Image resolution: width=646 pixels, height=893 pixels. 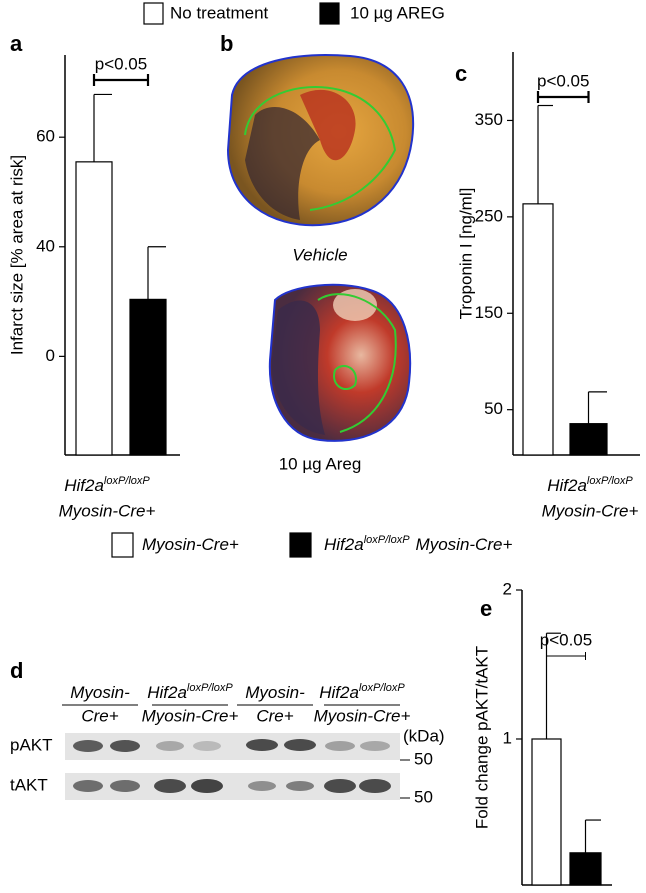 I want to click on y-tick-label: 250, so click(x=489, y=215).